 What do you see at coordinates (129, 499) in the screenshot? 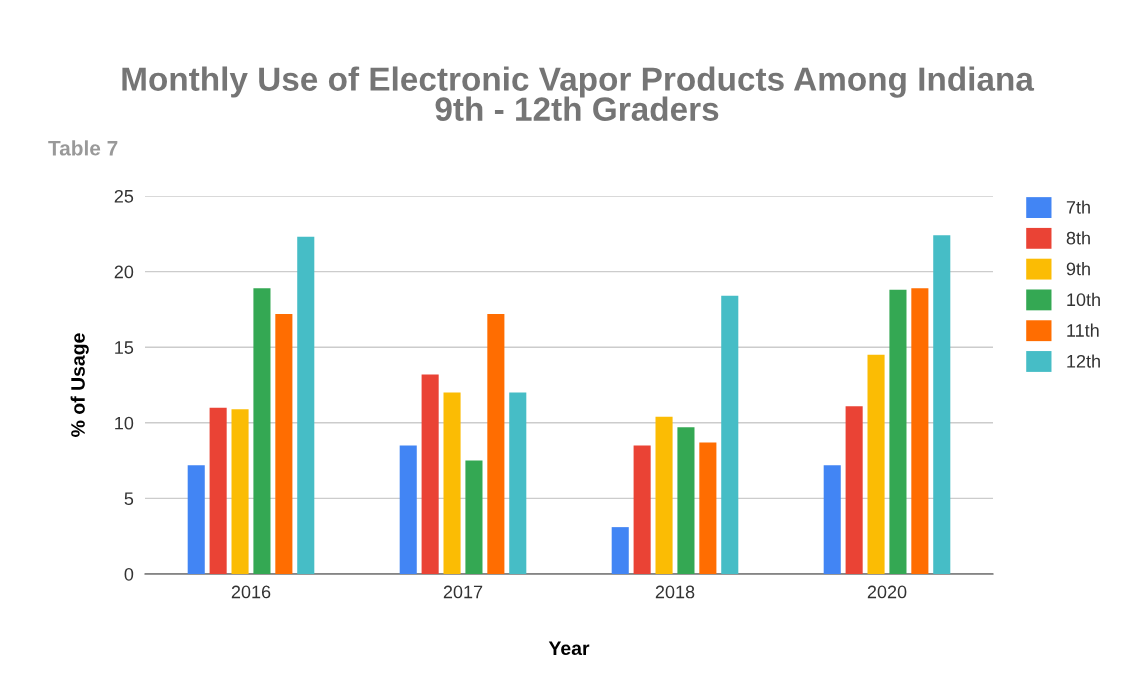
I see `y-tick-label: 5` at bounding box center [129, 499].